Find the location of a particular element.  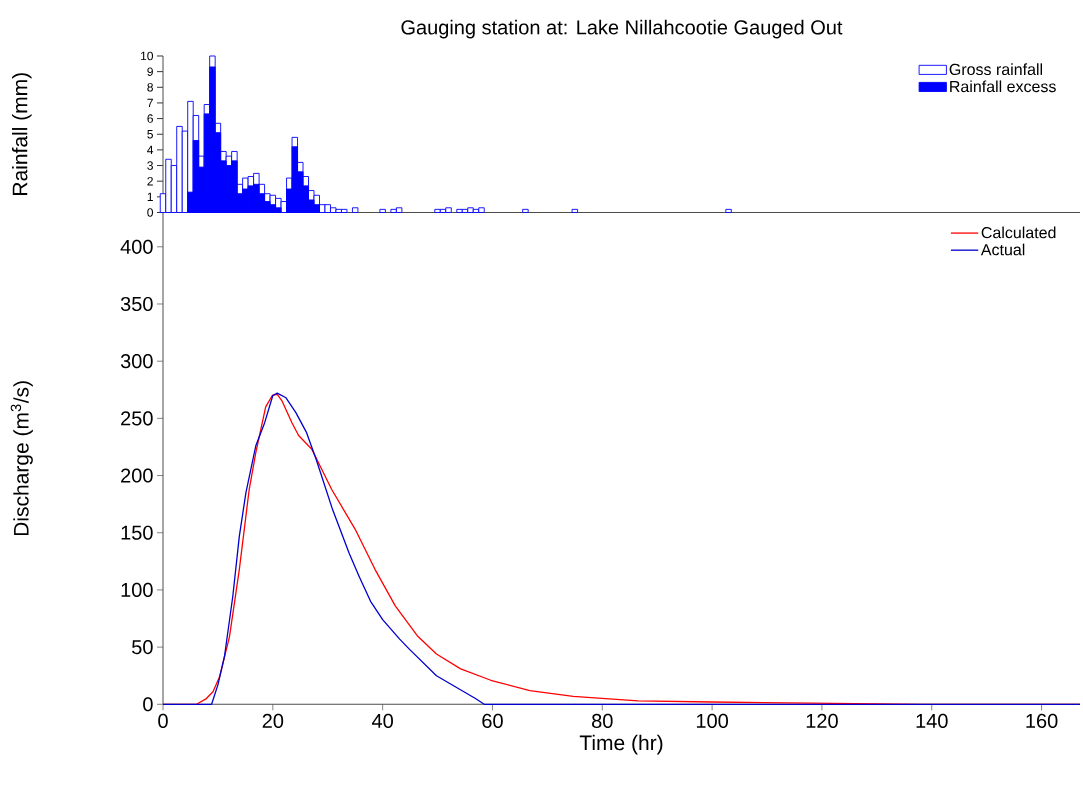

x-tick-label: 80 is located at coordinates (602, 720).